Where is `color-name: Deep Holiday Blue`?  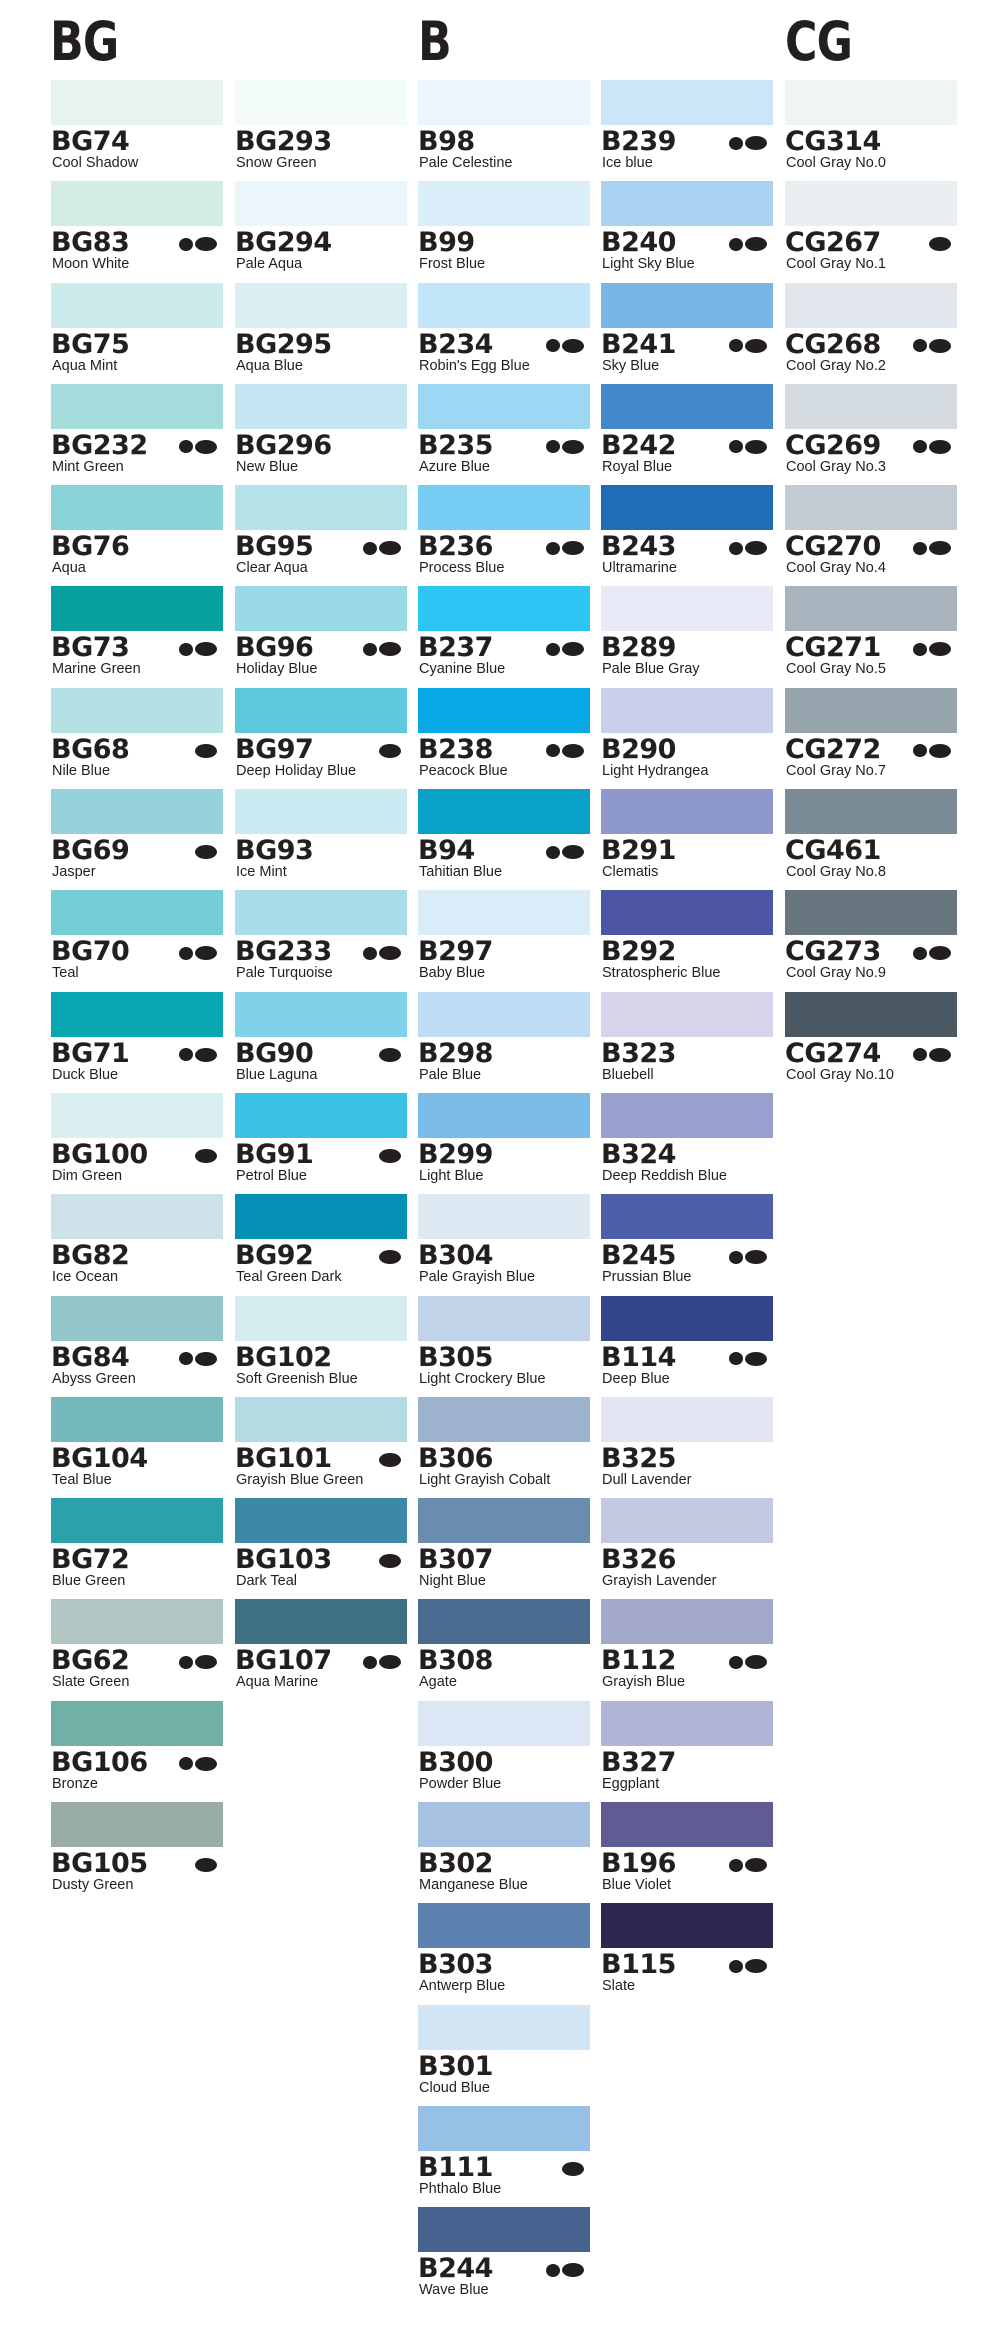
color-name: Deep Holiday Blue is located at coordinates (296, 770).